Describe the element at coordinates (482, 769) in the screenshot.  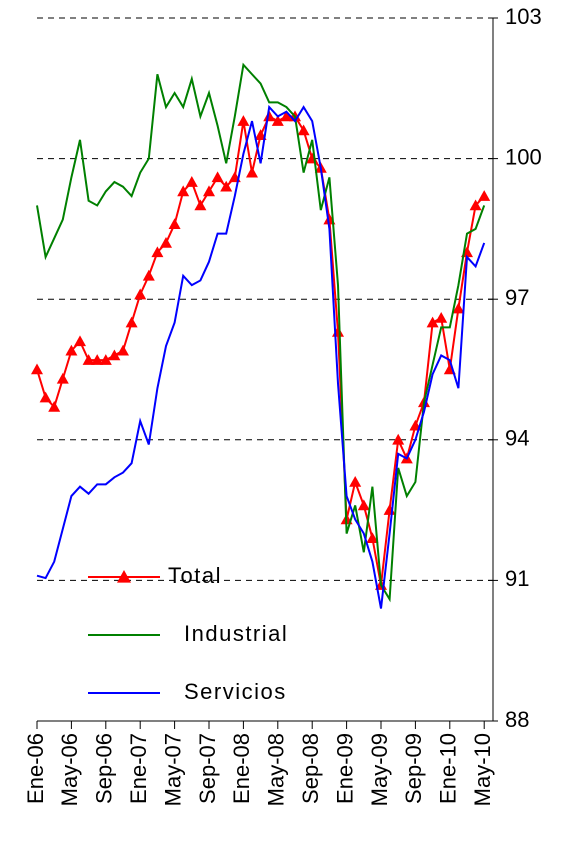
I see `x-tick-label: May-10` at that location.